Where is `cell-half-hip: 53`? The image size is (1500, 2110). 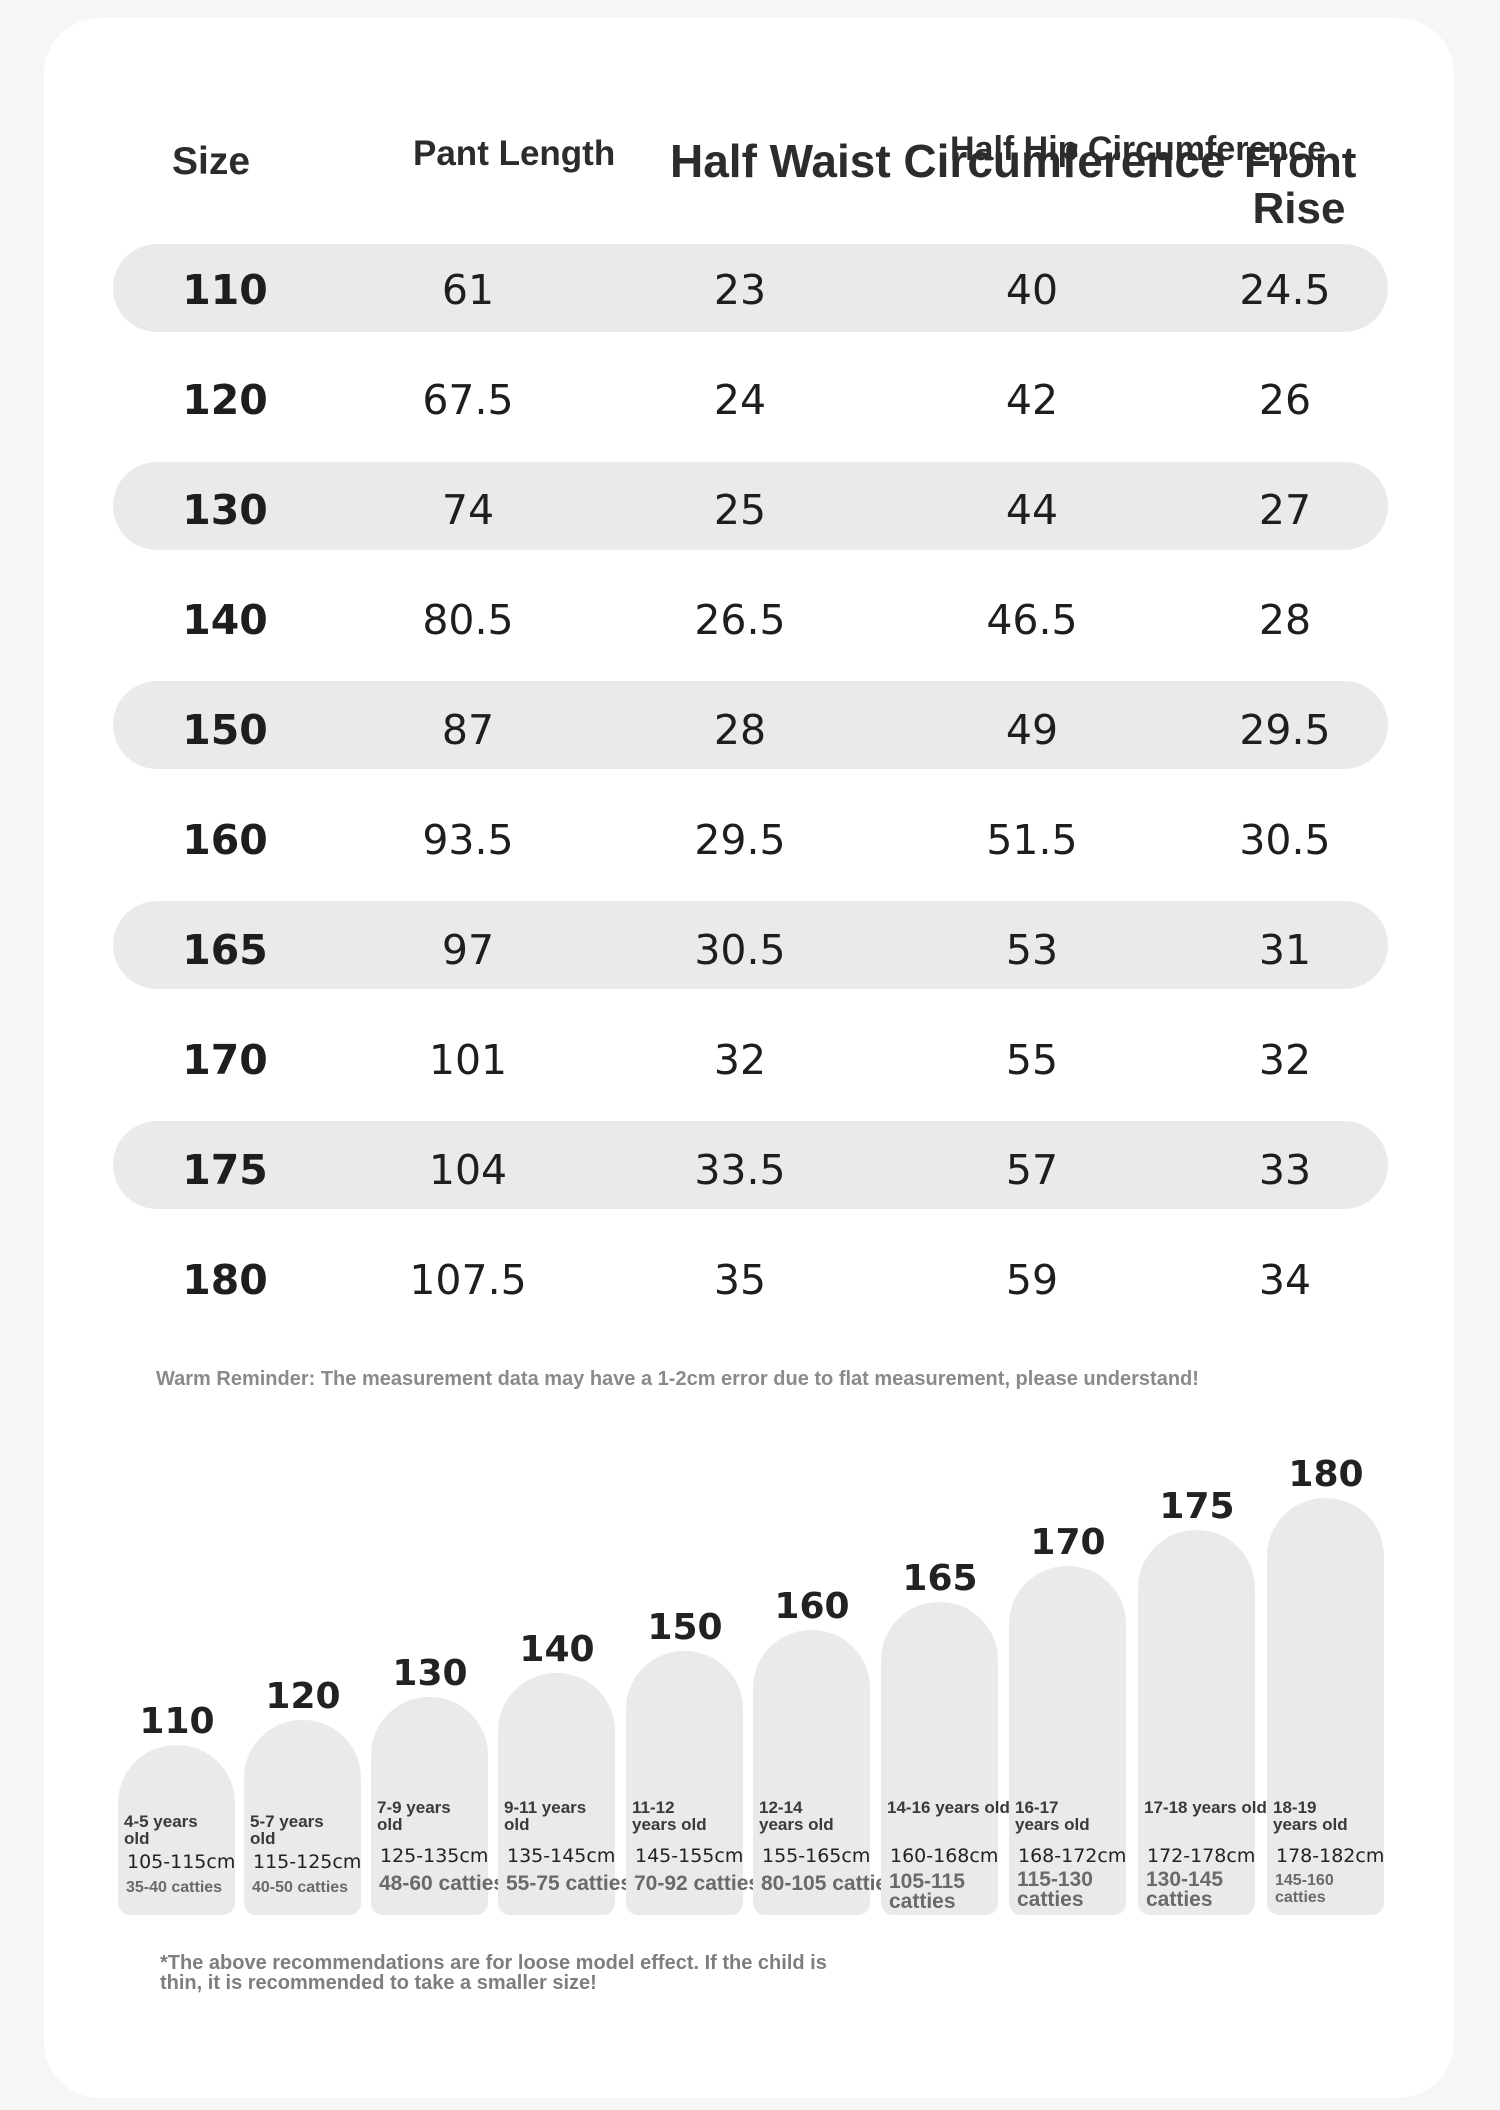 cell-half-hip: 53 is located at coordinates (1032, 950).